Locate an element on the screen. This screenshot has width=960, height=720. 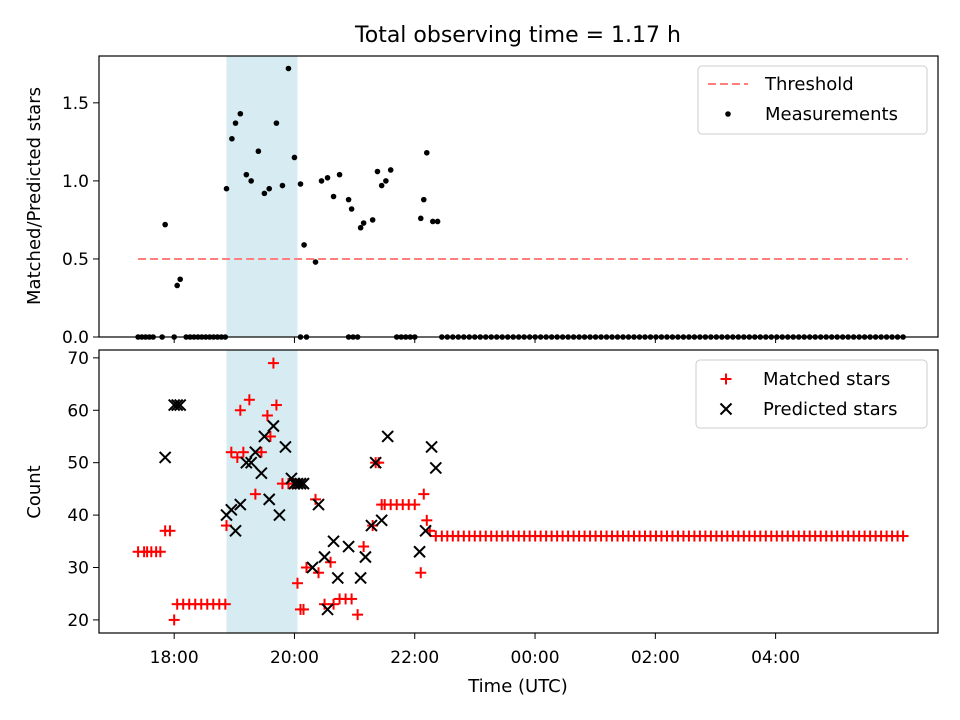
bottom-y-tick-label: 70 is located at coordinates (78, 359).